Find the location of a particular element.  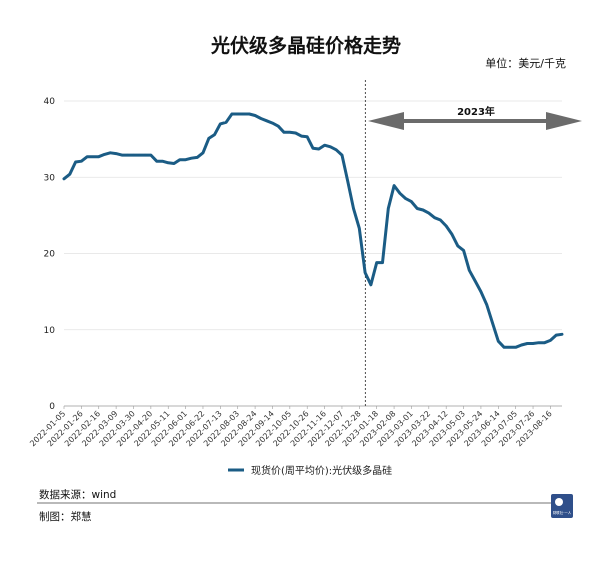

y-tick-label: 20 is located at coordinates (50, 255).